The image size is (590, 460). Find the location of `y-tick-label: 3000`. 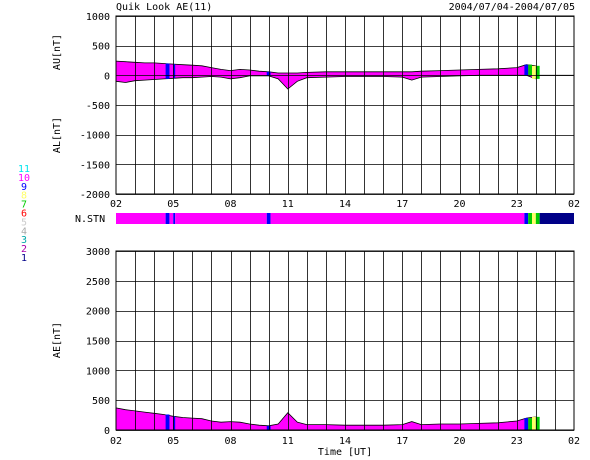

y-tick-label: 3000 is located at coordinates (98, 252).